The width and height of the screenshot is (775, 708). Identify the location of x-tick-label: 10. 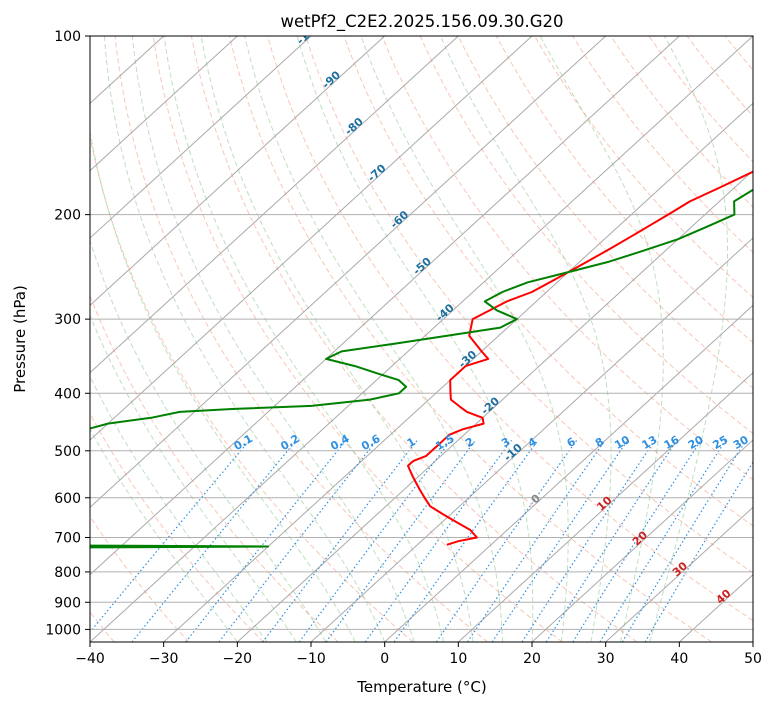
(458, 659).